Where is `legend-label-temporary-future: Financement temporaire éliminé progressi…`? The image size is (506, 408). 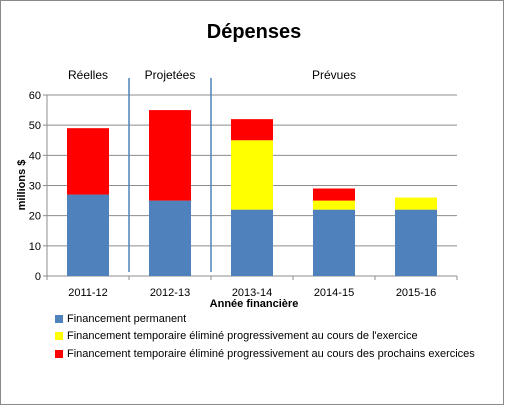
legend-label-temporary-future: Financement temporaire éliminé progressi… is located at coordinates (271, 354).